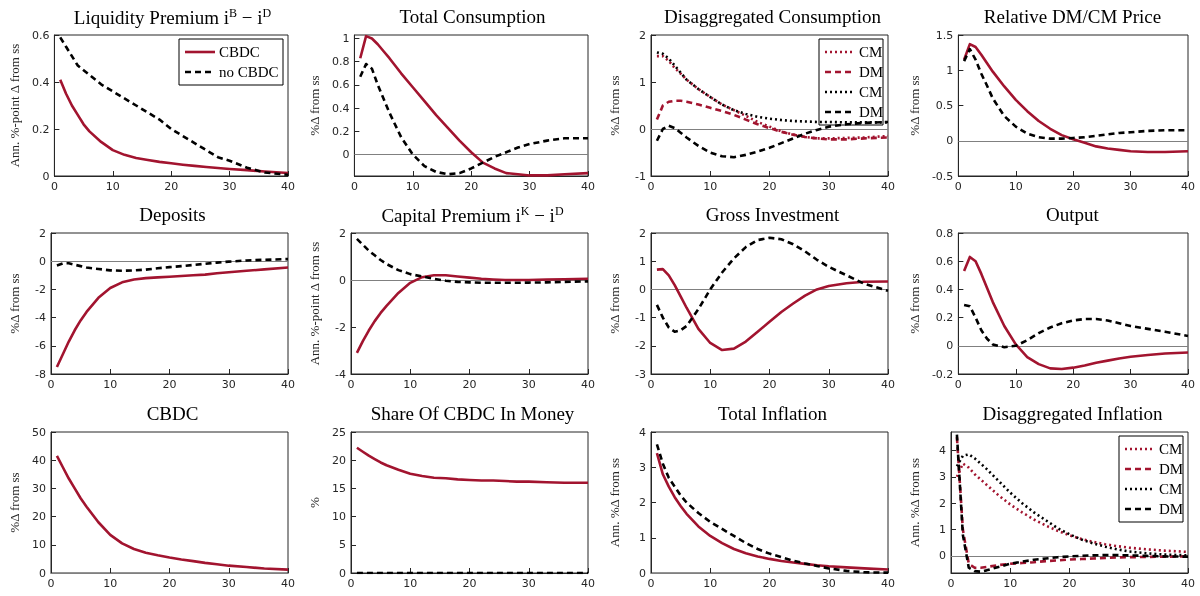 The height and width of the screenshot is (596, 1200). Describe the element at coordinates (239, 52) in the screenshot. I see `legend-label: CBDC` at that location.